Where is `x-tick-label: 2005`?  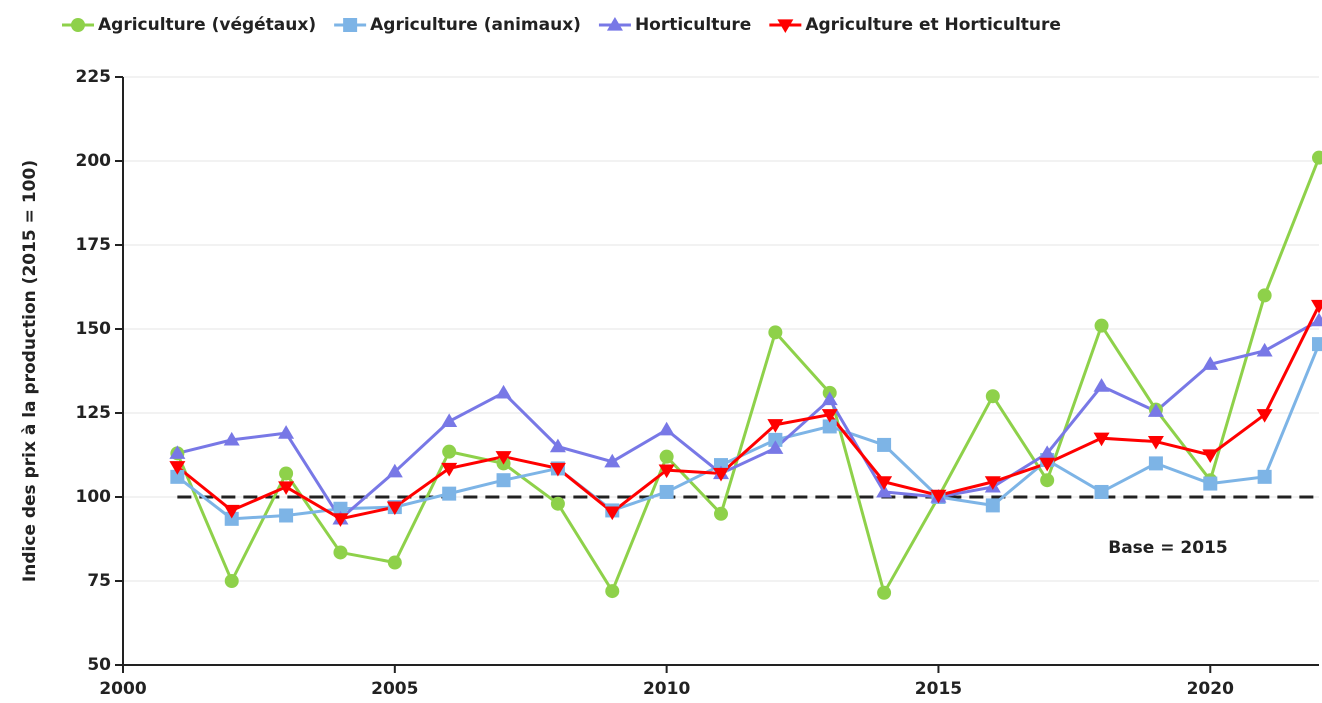
x-tick-label: 2005 is located at coordinates (394, 689).